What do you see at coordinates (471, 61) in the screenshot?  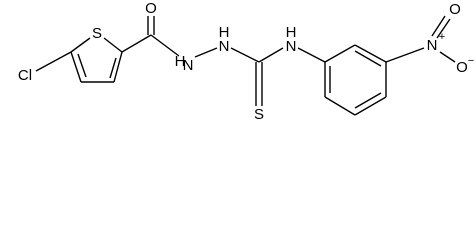 I see `charge: −` at bounding box center [471, 61].